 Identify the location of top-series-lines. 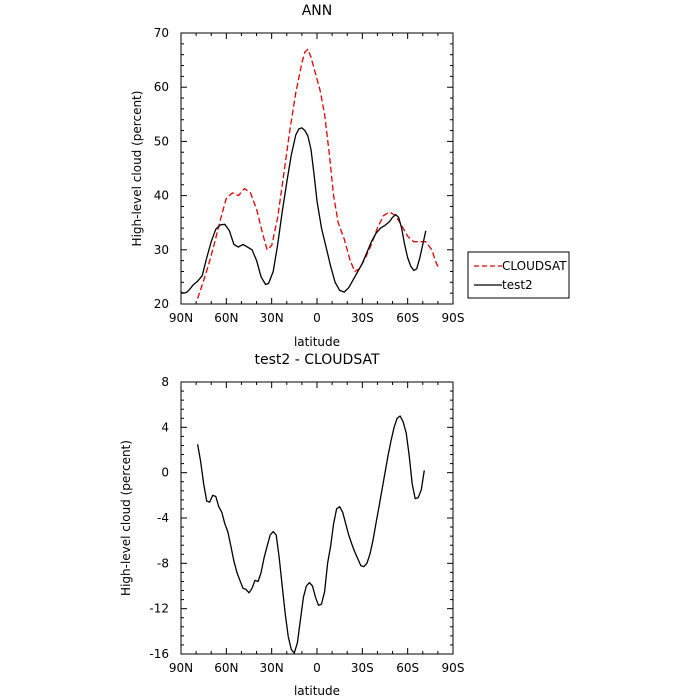
(310, 173).